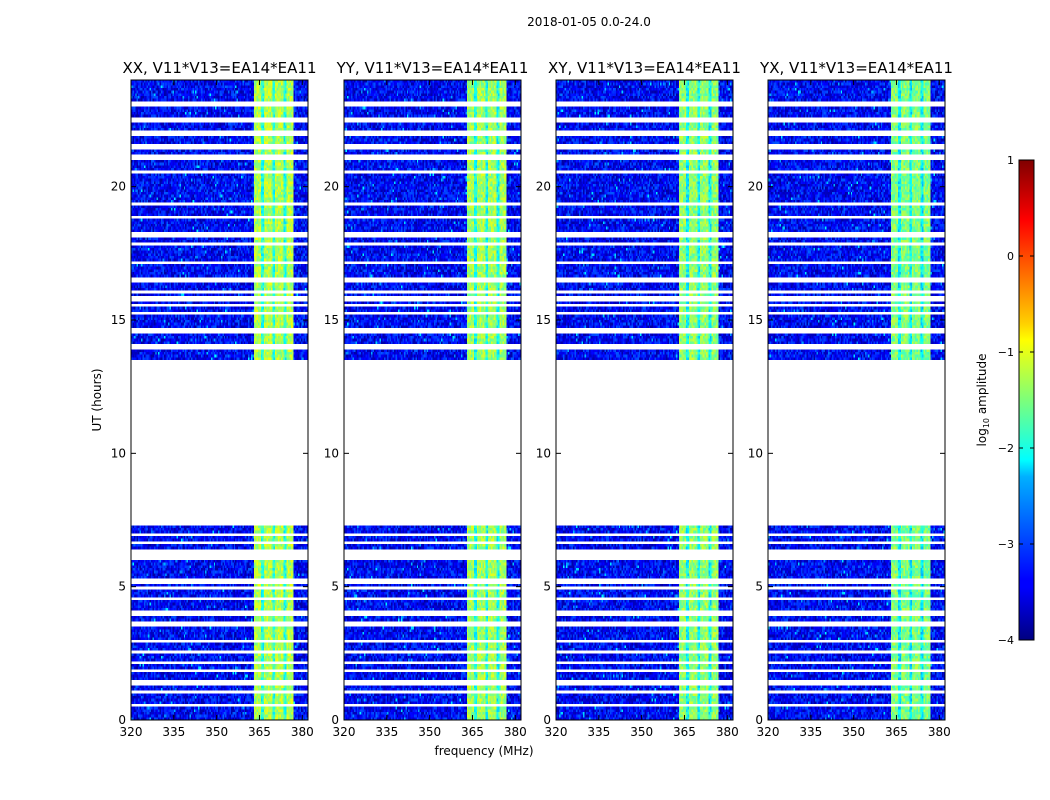  Describe the element at coordinates (97, 399) in the screenshot. I see `y-axis-label: UT (hours)` at that location.